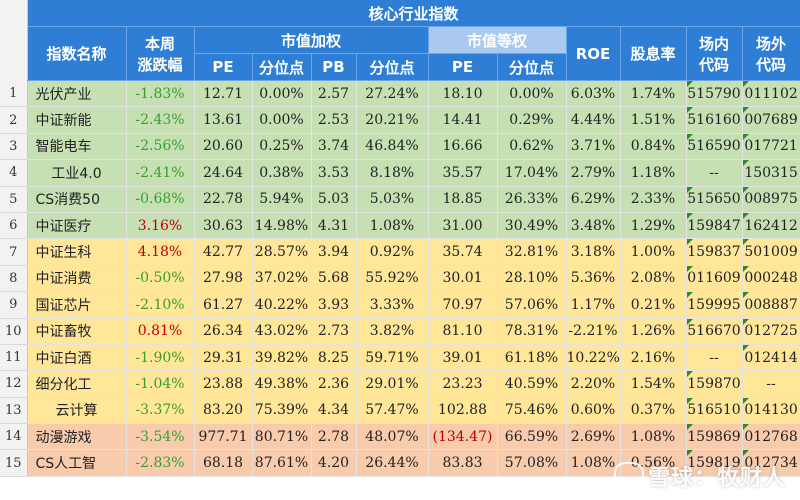 Image resolution: width=800 pixels, height=500 pixels. What do you see at coordinates (653, 120) in the screenshot?
I see `cell-dividend: 1.51%` at bounding box center [653, 120].